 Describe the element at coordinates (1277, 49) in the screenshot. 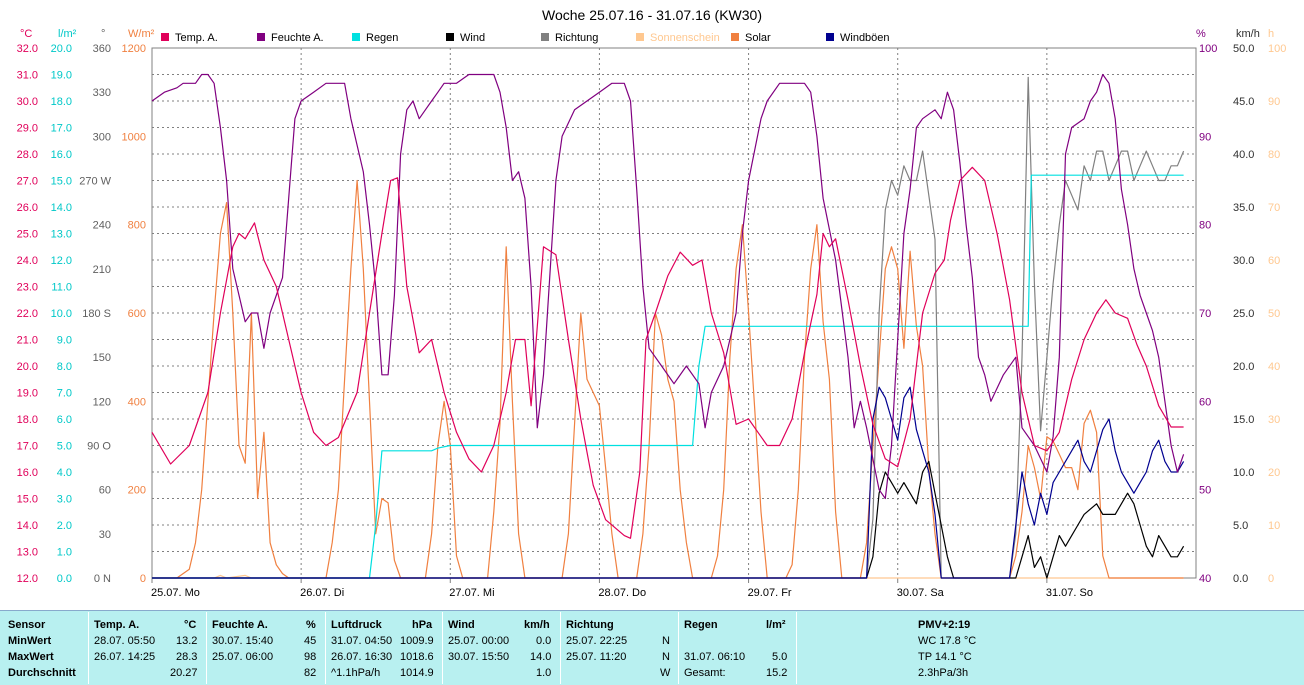

I see `sunshine-tick-label: 100` at that location.